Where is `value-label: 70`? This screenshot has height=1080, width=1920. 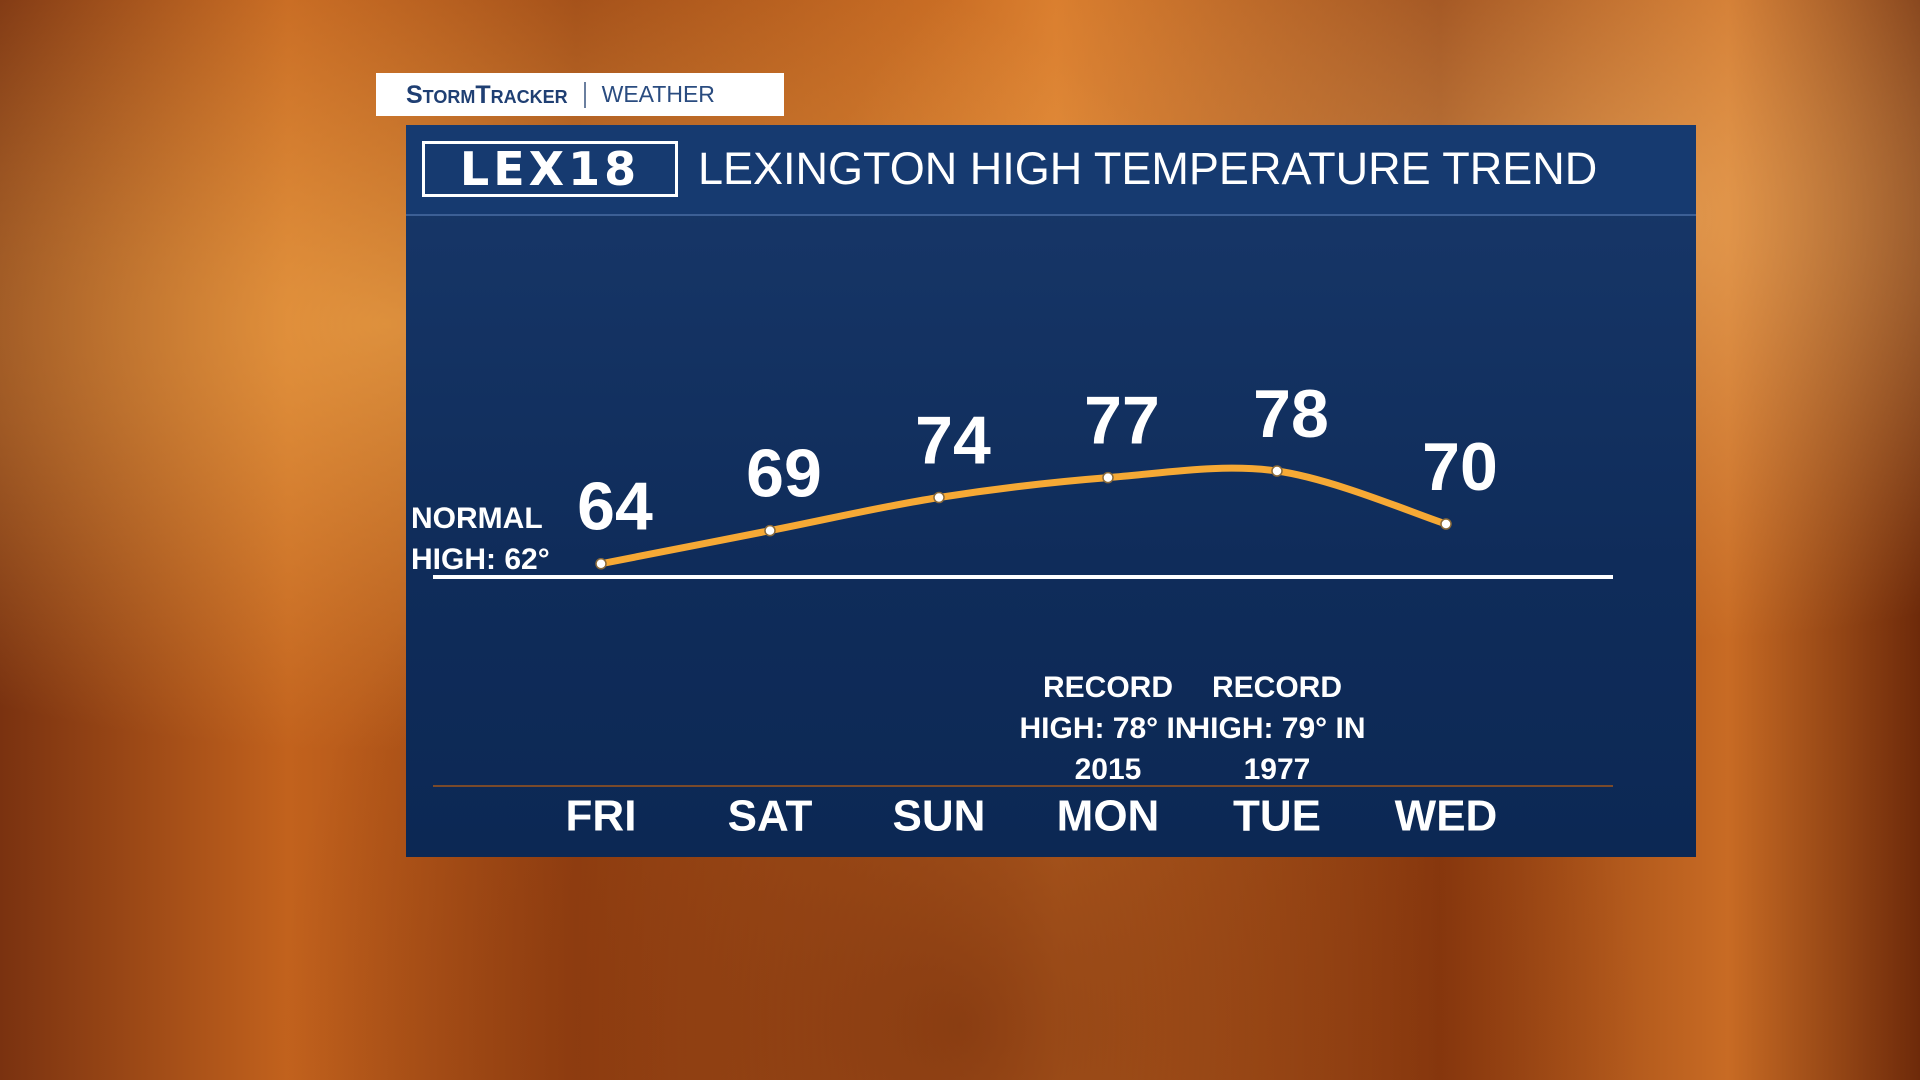
value-label: 70 is located at coordinates (1460, 467).